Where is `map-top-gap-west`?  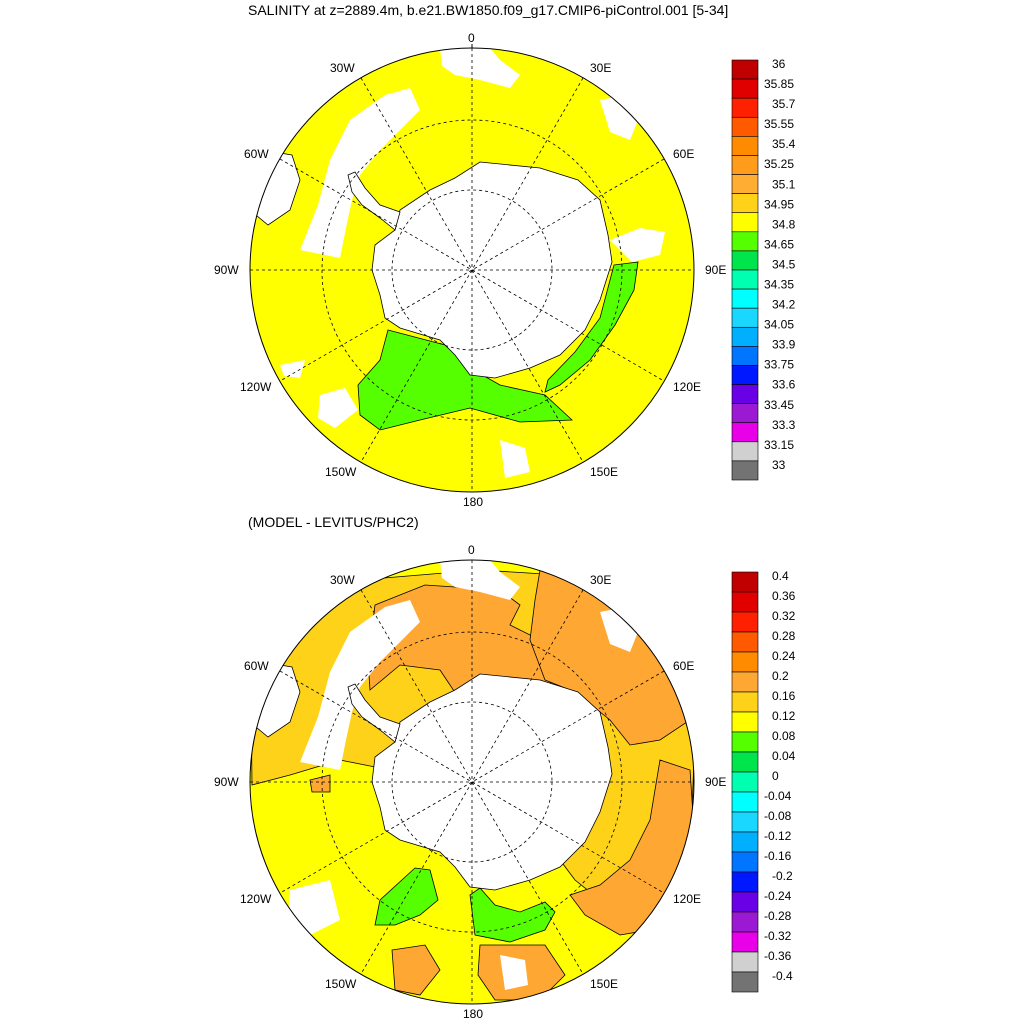 map-top-gap-west is located at coordinates (292, 369).